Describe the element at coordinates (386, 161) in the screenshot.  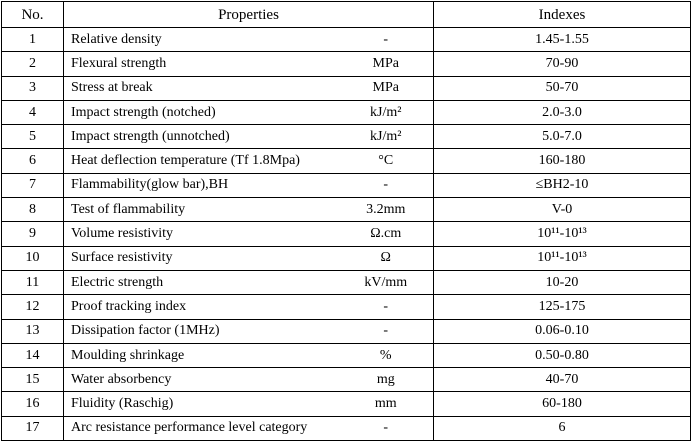
I see `property-unit: °C` at that location.